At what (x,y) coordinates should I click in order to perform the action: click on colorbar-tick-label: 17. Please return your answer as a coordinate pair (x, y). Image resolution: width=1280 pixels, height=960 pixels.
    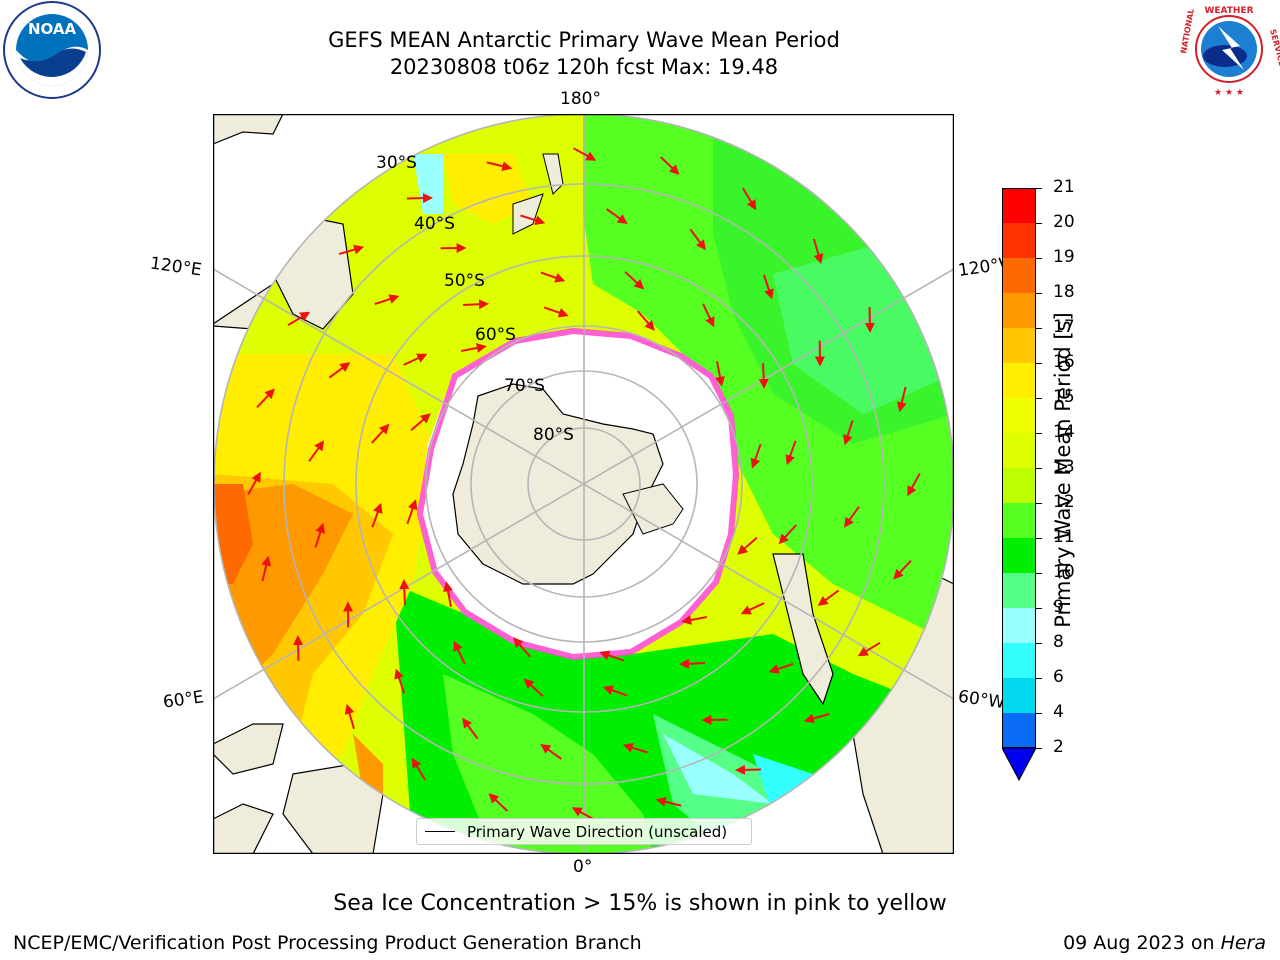
    Looking at the image, I should click on (1064, 327).